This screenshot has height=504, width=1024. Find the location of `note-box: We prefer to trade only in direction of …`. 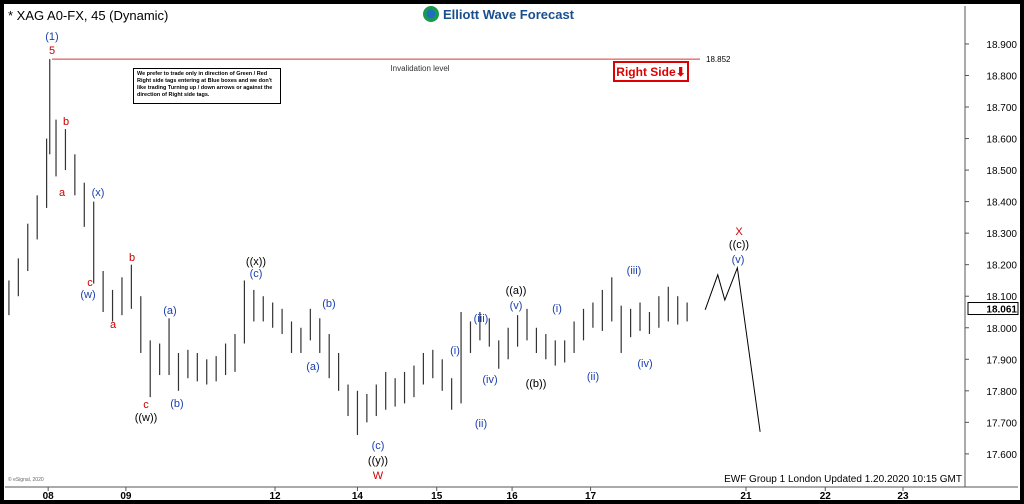

note-box: We prefer to trade only in direction of … is located at coordinates (207, 86).